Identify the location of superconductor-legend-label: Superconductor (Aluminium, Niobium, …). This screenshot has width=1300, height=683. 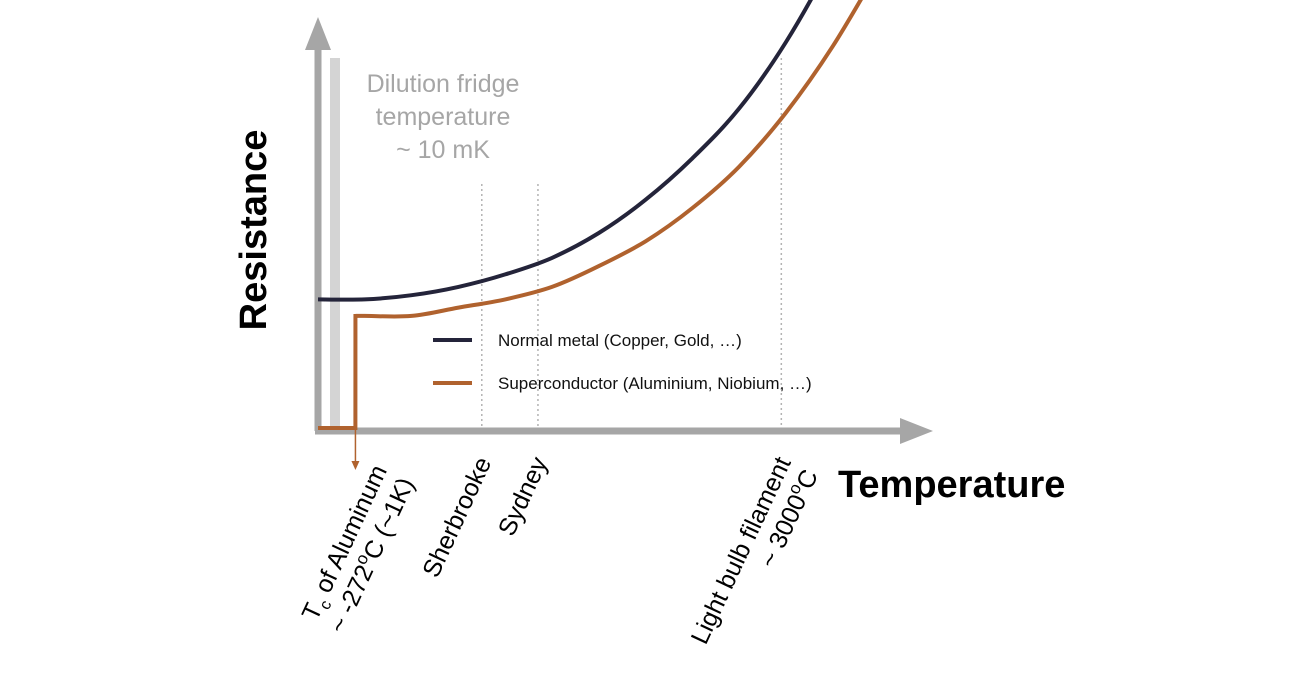
(655, 383).